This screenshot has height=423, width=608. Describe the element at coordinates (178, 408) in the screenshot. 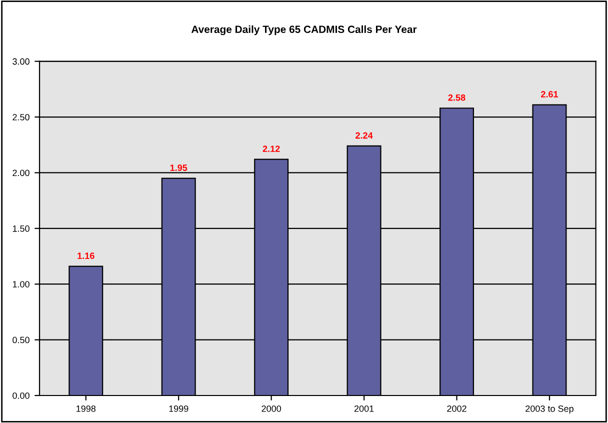

I see `x-tick-label: 1999` at that location.